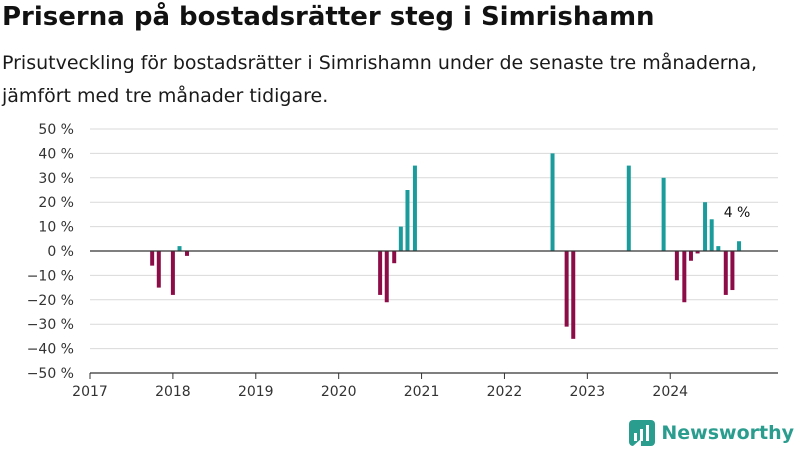  Describe the element at coordinates (56, 203) in the screenshot. I see `y-tick-label: 20 %` at that location.